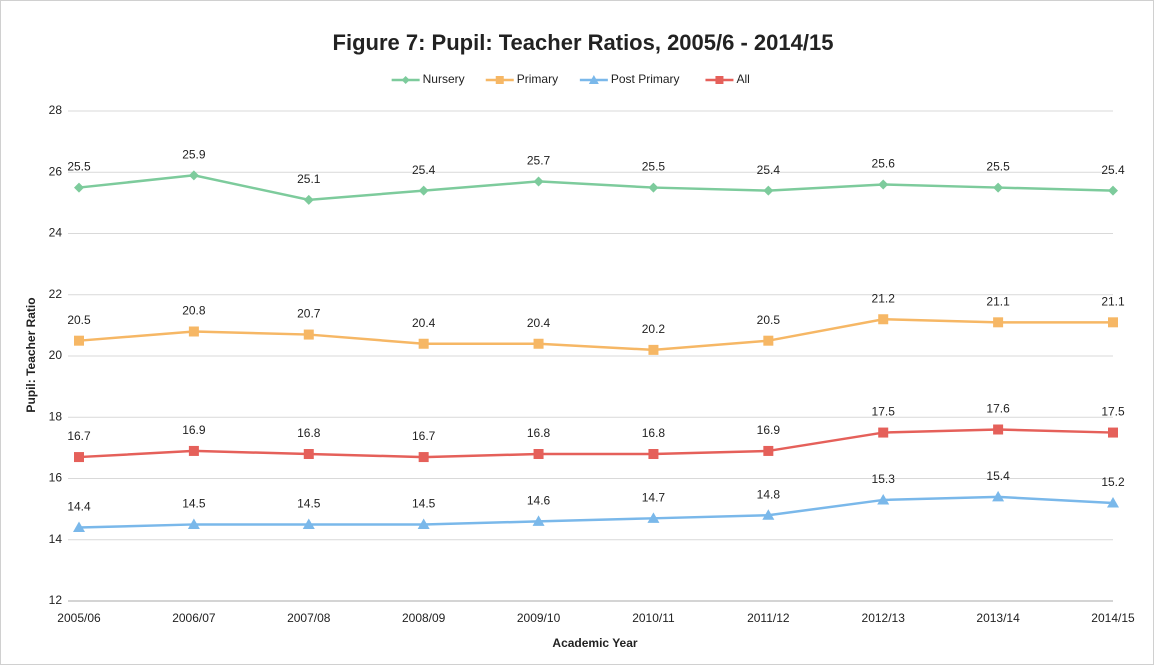  I want to click on data-label: 17.6, so click(998, 409).